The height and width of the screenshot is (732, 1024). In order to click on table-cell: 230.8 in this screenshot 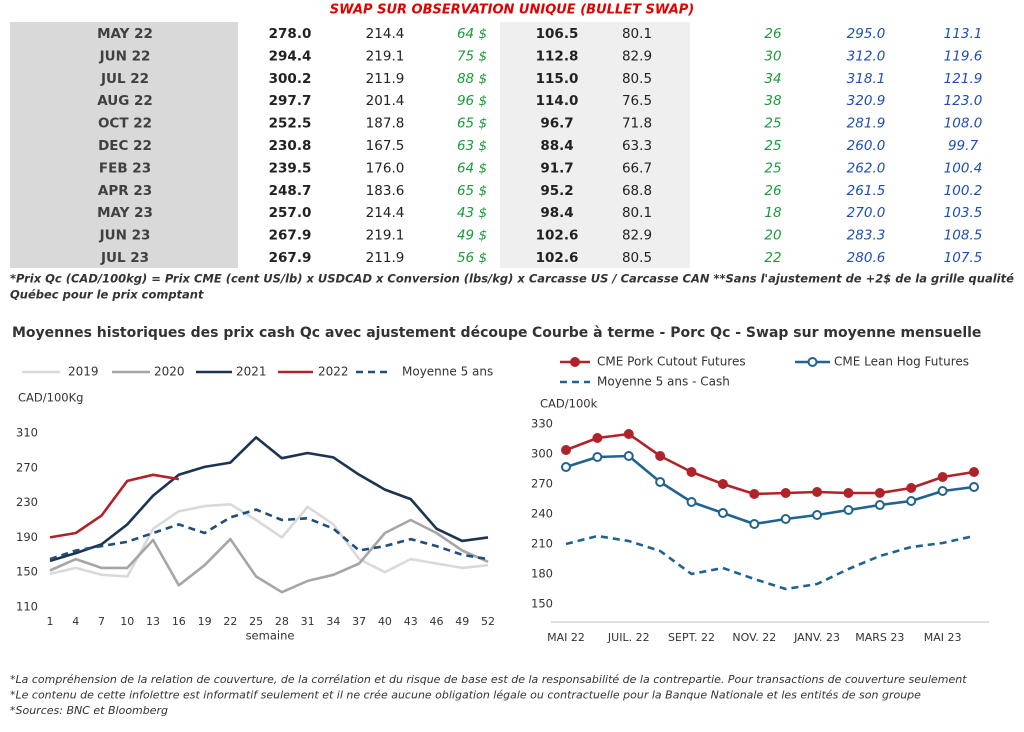, I will do `click(290, 146)`.